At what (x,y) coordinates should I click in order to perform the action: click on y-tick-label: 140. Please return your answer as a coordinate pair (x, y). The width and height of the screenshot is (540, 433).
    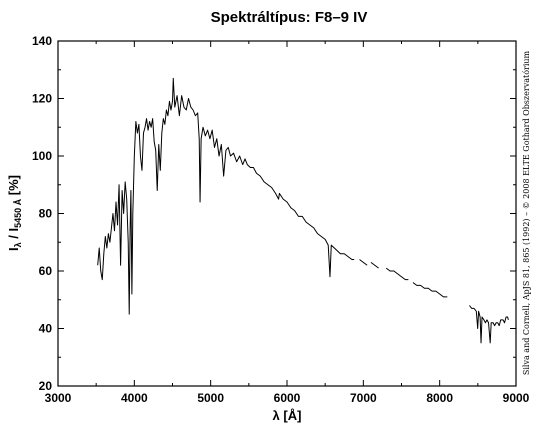
    Looking at the image, I should click on (42, 41).